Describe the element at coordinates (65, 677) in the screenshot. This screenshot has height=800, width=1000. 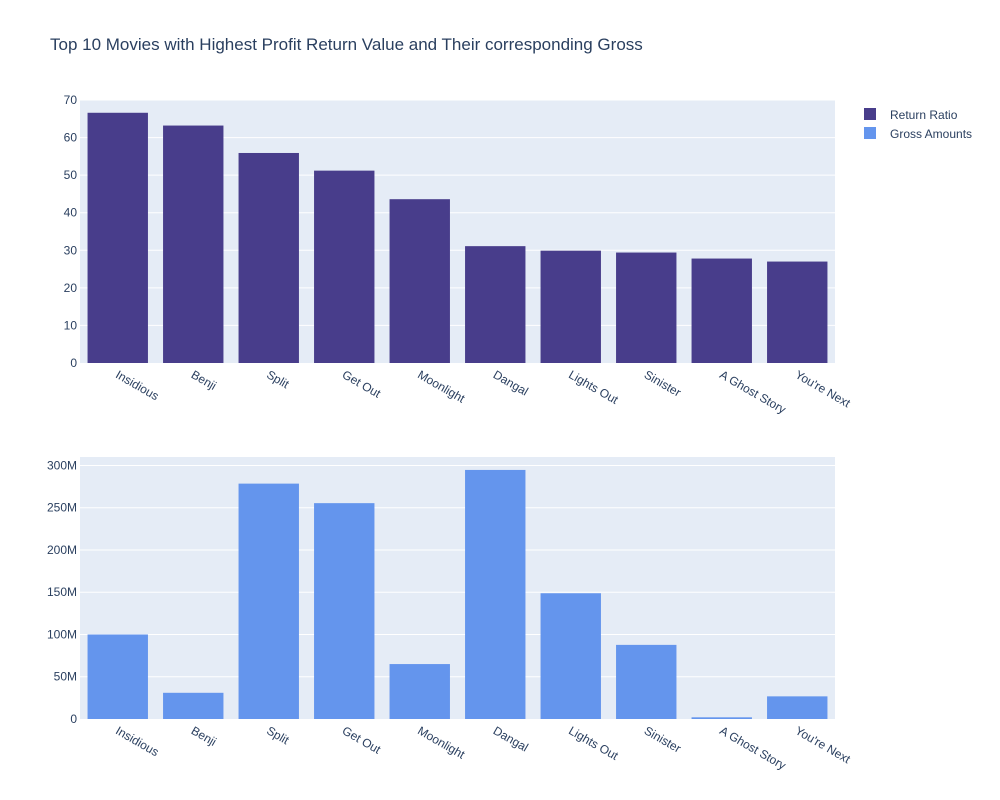
I see `y-tick-label: 50M` at that location.